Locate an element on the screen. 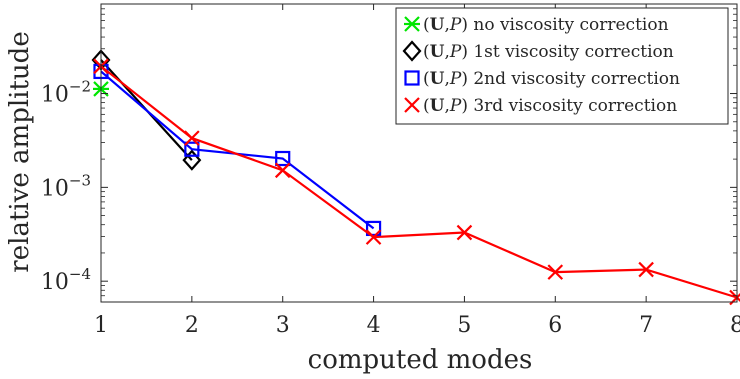  legend-item: (U,P) 3rd viscosity correction is located at coordinates (541, 106).